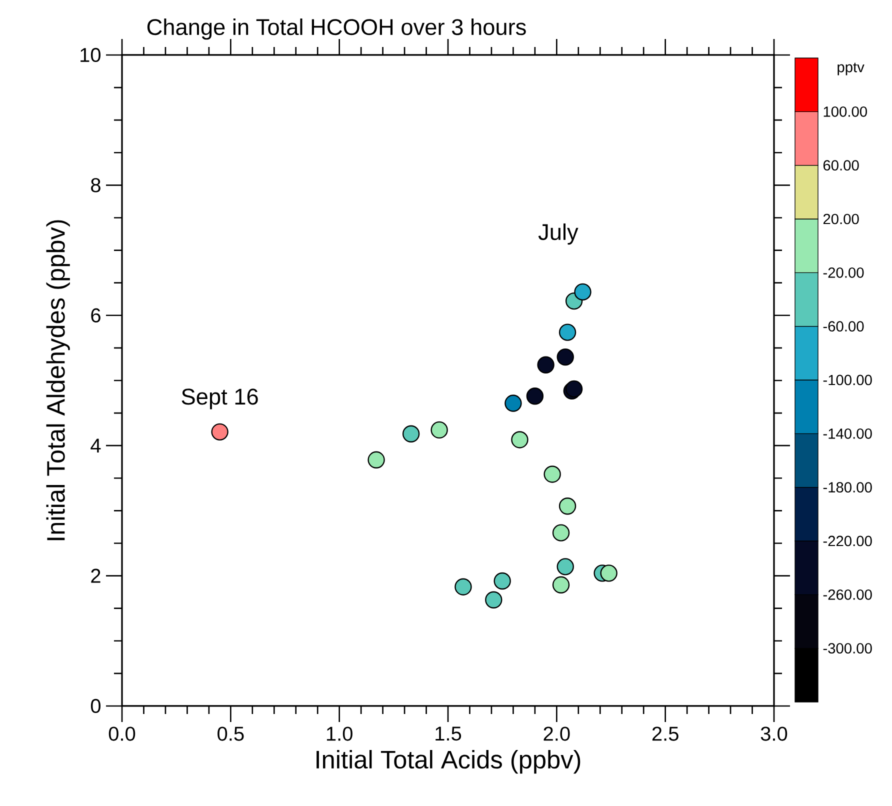 This screenshot has width=892, height=806. Describe the element at coordinates (843, 326) in the screenshot. I see `color-bar-label: -60.00` at that location.